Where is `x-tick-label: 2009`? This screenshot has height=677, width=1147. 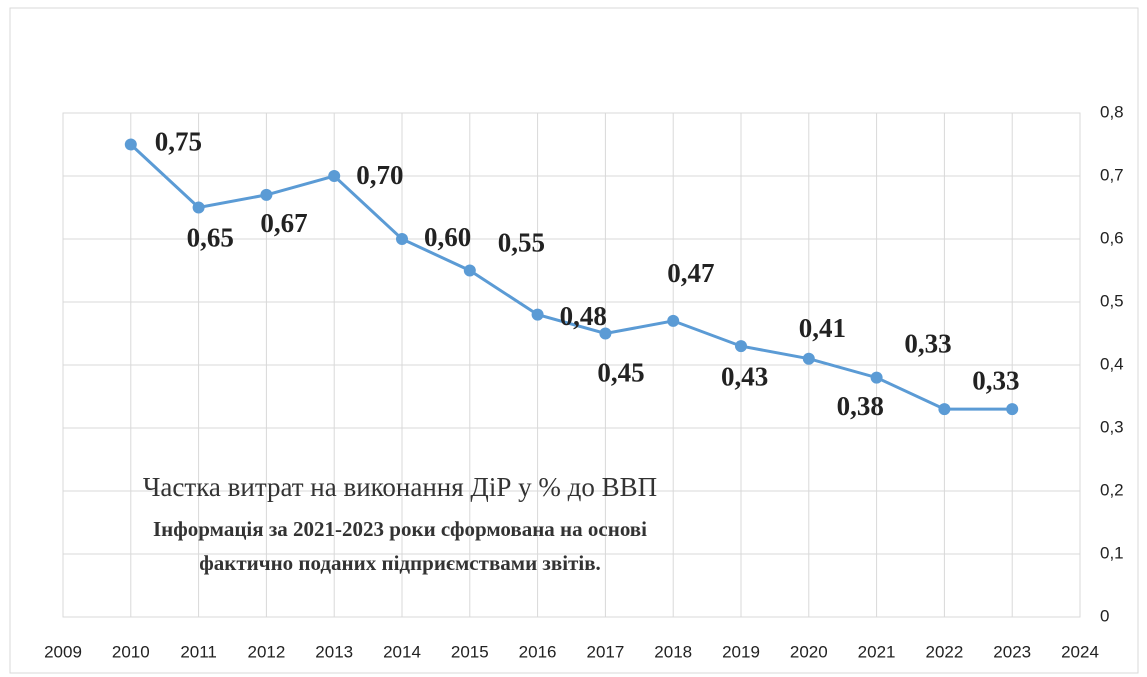
x-tick-label: 2009 is located at coordinates (63, 651).